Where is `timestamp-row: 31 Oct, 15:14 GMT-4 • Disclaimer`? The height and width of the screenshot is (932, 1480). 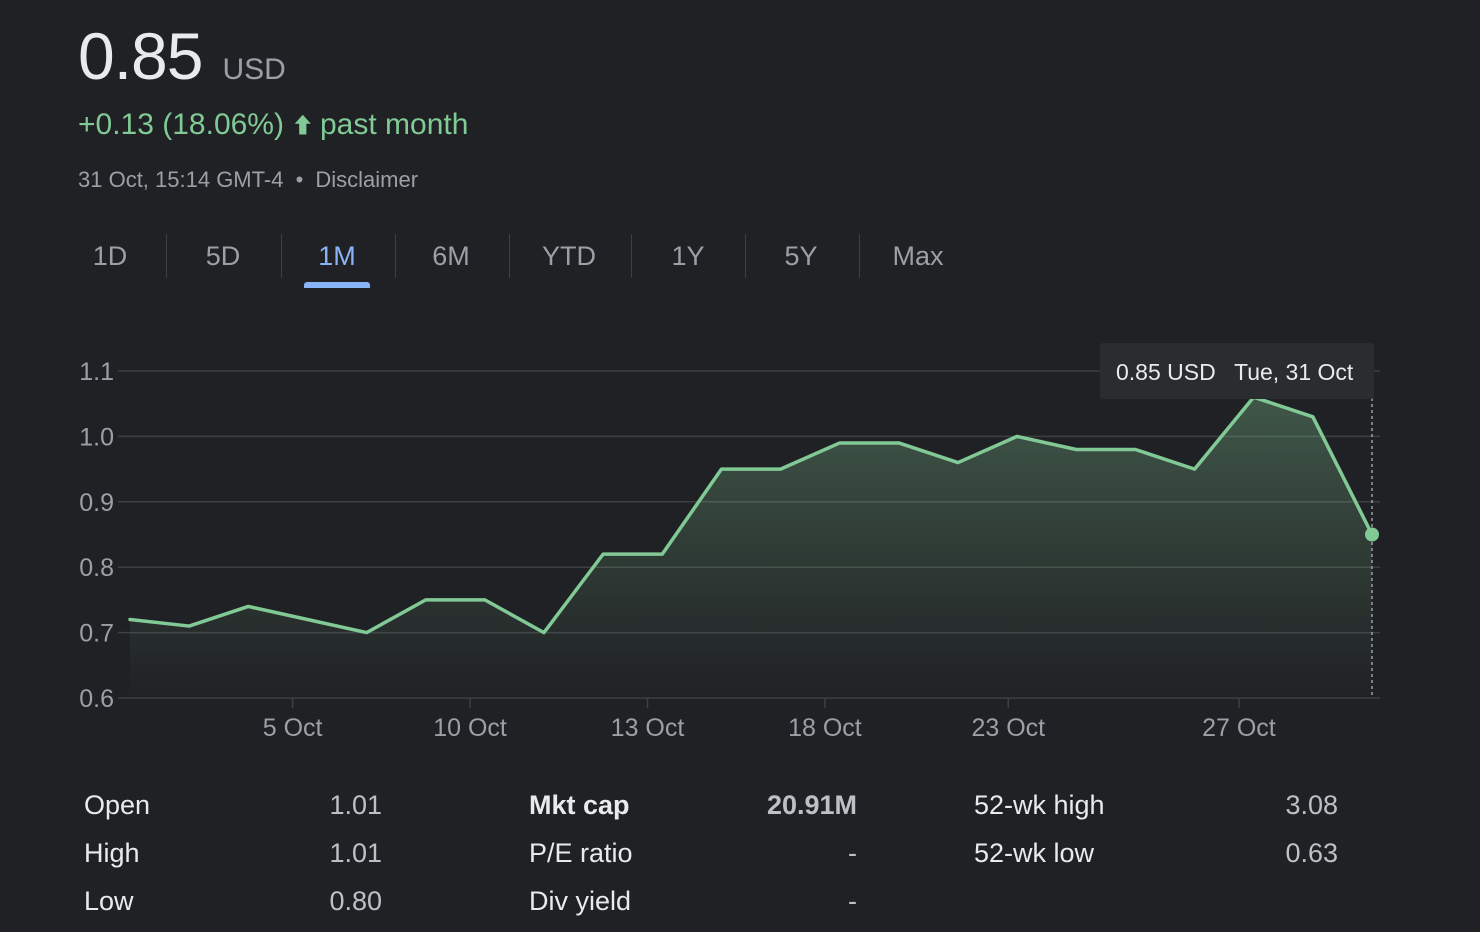
timestamp-row: 31 Oct, 15:14 GMT-4 • Disclaimer is located at coordinates (248, 180).